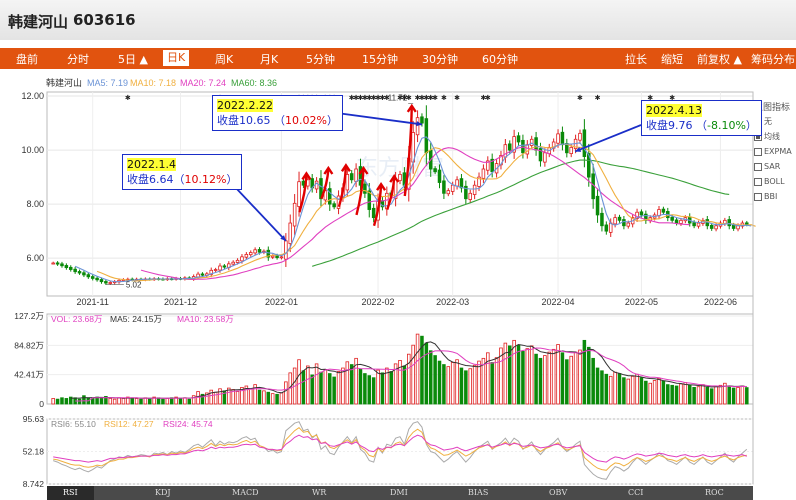 This screenshot has width=796, height=500. Describe the element at coordinates (27, 59) in the screenshot. I see `tab-pre-market: 盘前` at that location.